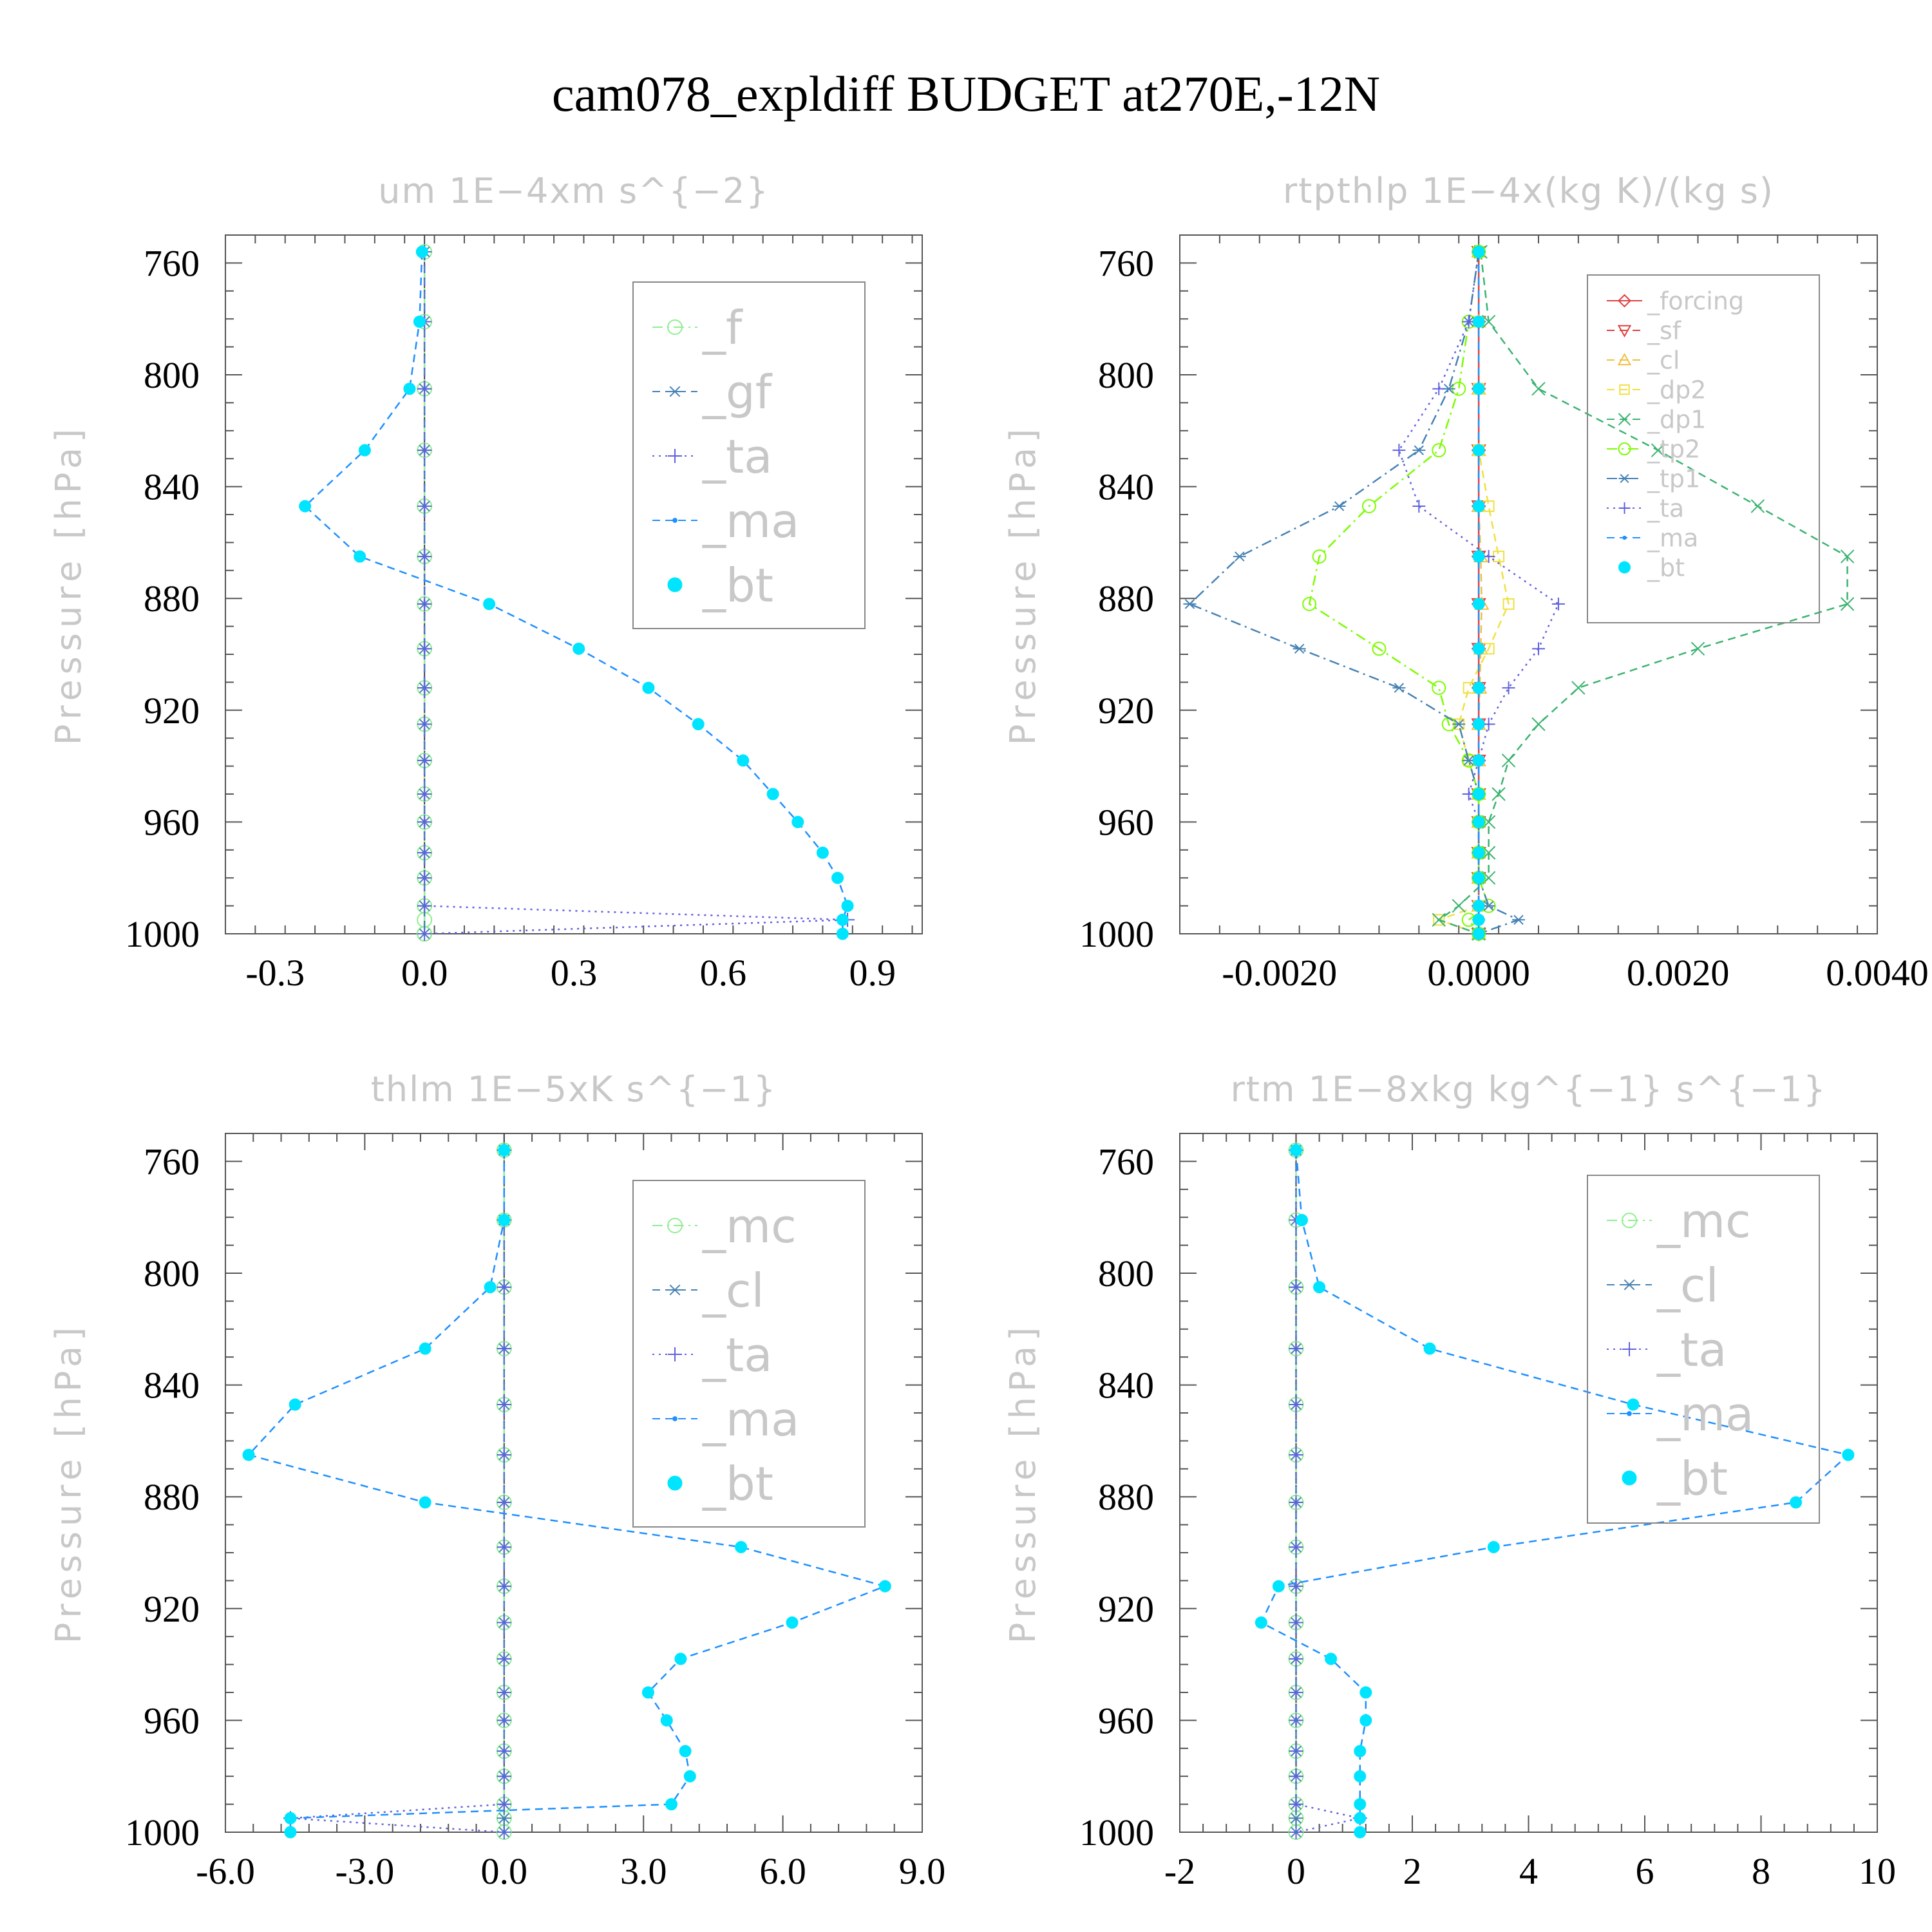  I want to click on legend-marker-gf, so click(675, 391).